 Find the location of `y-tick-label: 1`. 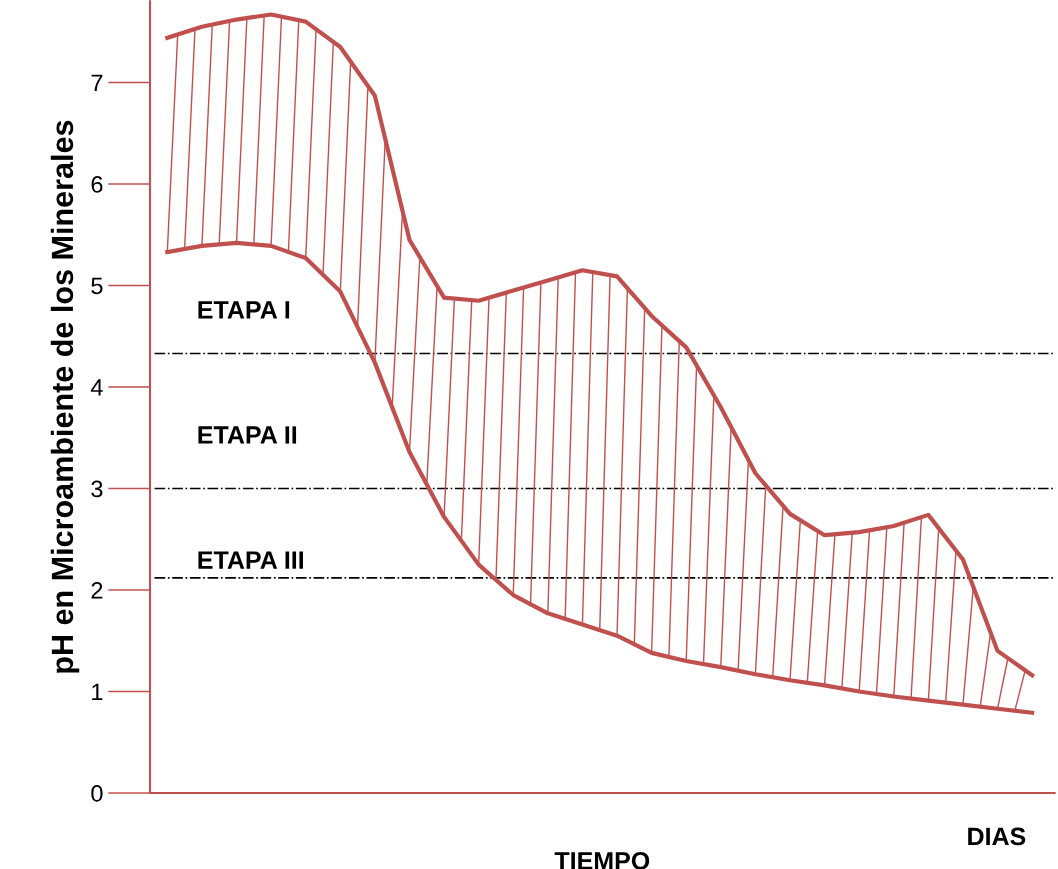

y-tick-label: 1 is located at coordinates (97, 692).